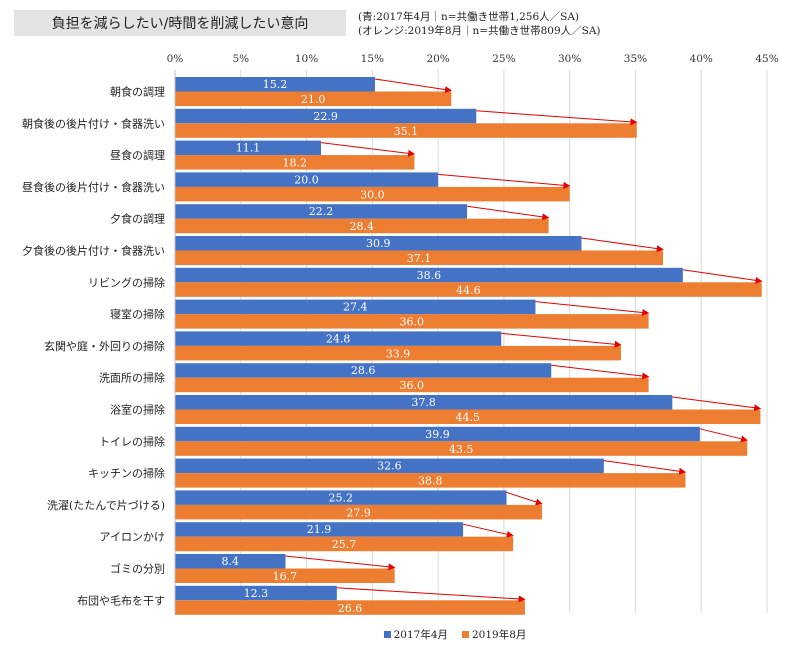  What do you see at coordinates (93, 251) in the screenshot?
I see `category-label: 夕食後の後片付け・食器洗い` at bounding box center [93, 251].